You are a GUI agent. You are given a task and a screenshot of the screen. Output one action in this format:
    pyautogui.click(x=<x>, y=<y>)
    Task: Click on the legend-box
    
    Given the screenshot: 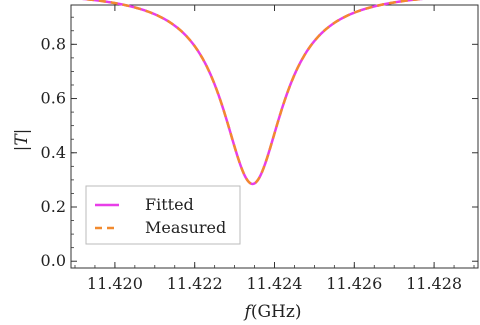 What is the action you would take?
    pyautogui.click(x=163, y=215)
    